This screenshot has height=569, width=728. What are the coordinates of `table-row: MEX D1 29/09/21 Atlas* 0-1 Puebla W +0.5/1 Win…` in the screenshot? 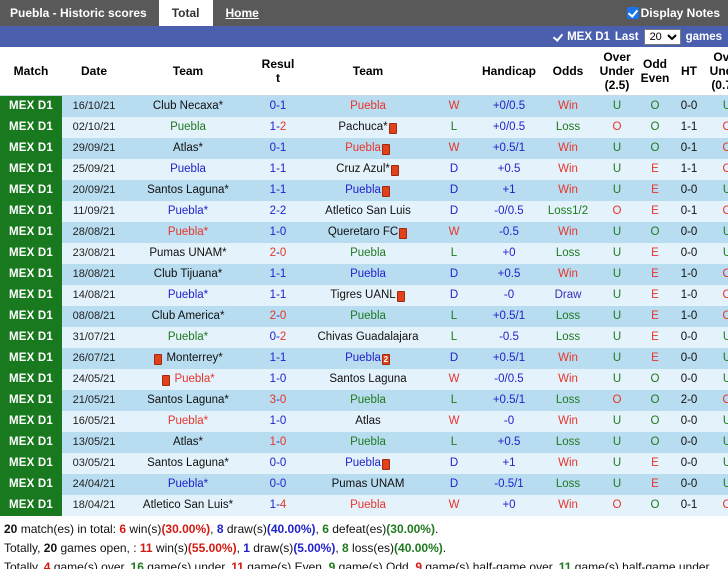 It's located at (364, 148).